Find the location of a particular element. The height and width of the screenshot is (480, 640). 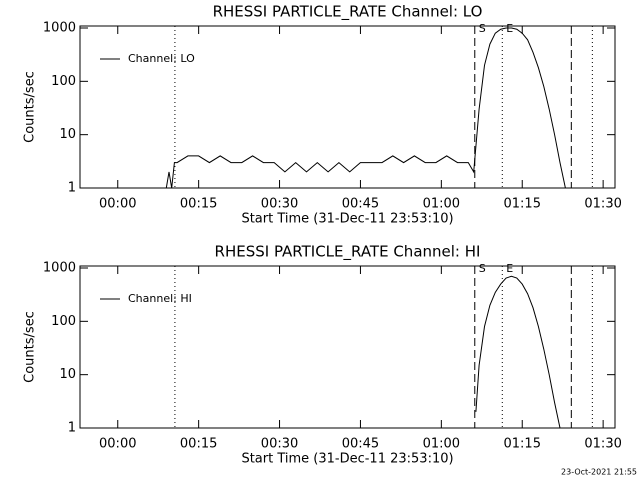

chart-title: RHESSI PARTICLE_RATE Channel: LO is located at coordinates (348, 12).